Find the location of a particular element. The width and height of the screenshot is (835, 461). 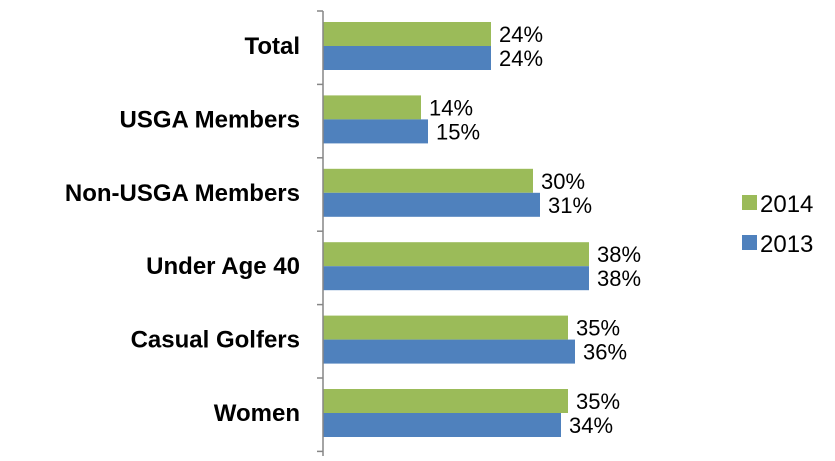

data-label-2013-3: 31% is located at coordinates (570, 205).